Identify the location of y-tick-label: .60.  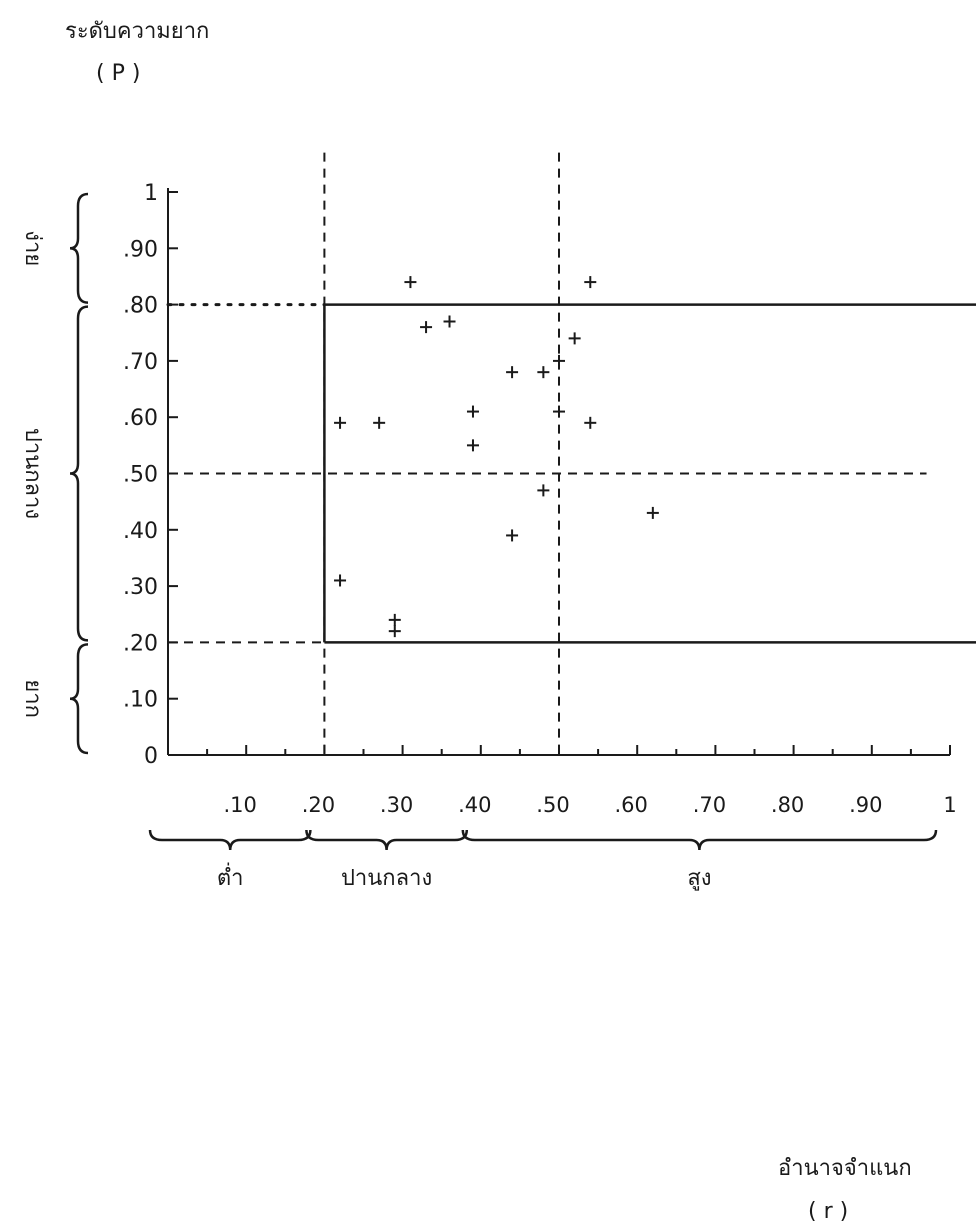
(140, 418).